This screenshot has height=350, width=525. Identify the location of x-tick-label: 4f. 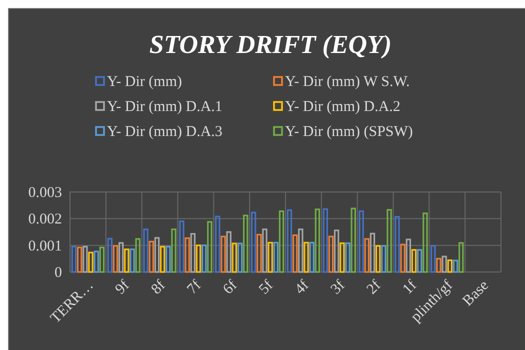
(302, 288).